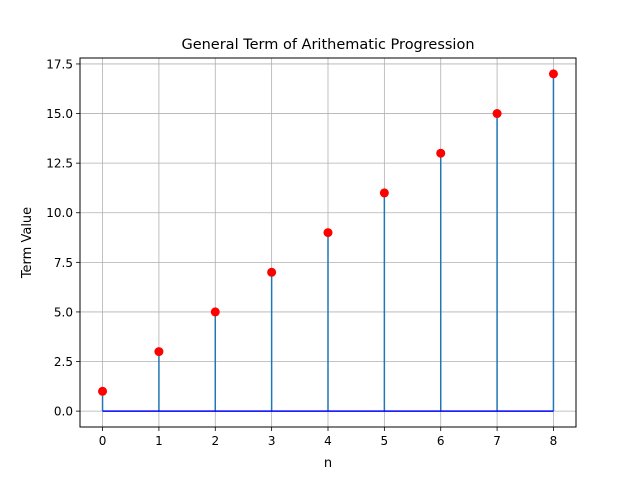  I want to click on x-tick-label: 4, so click(328, 441).